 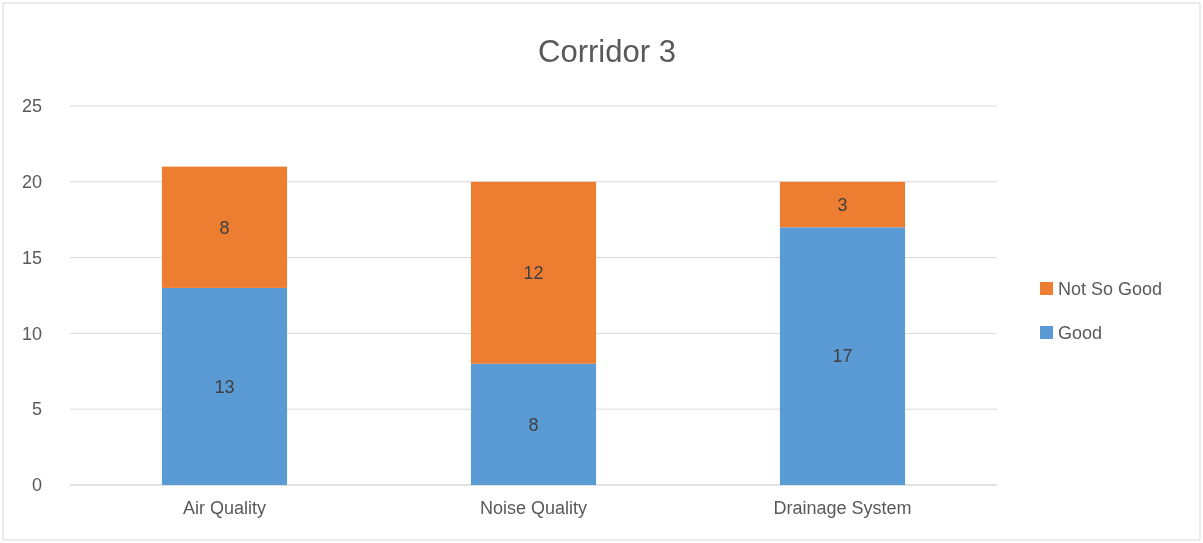 What do you see at coordinates (842, 507) in the screenshot?
I see `x-tick-label: Drainage System` at bounding box center [842, 507].